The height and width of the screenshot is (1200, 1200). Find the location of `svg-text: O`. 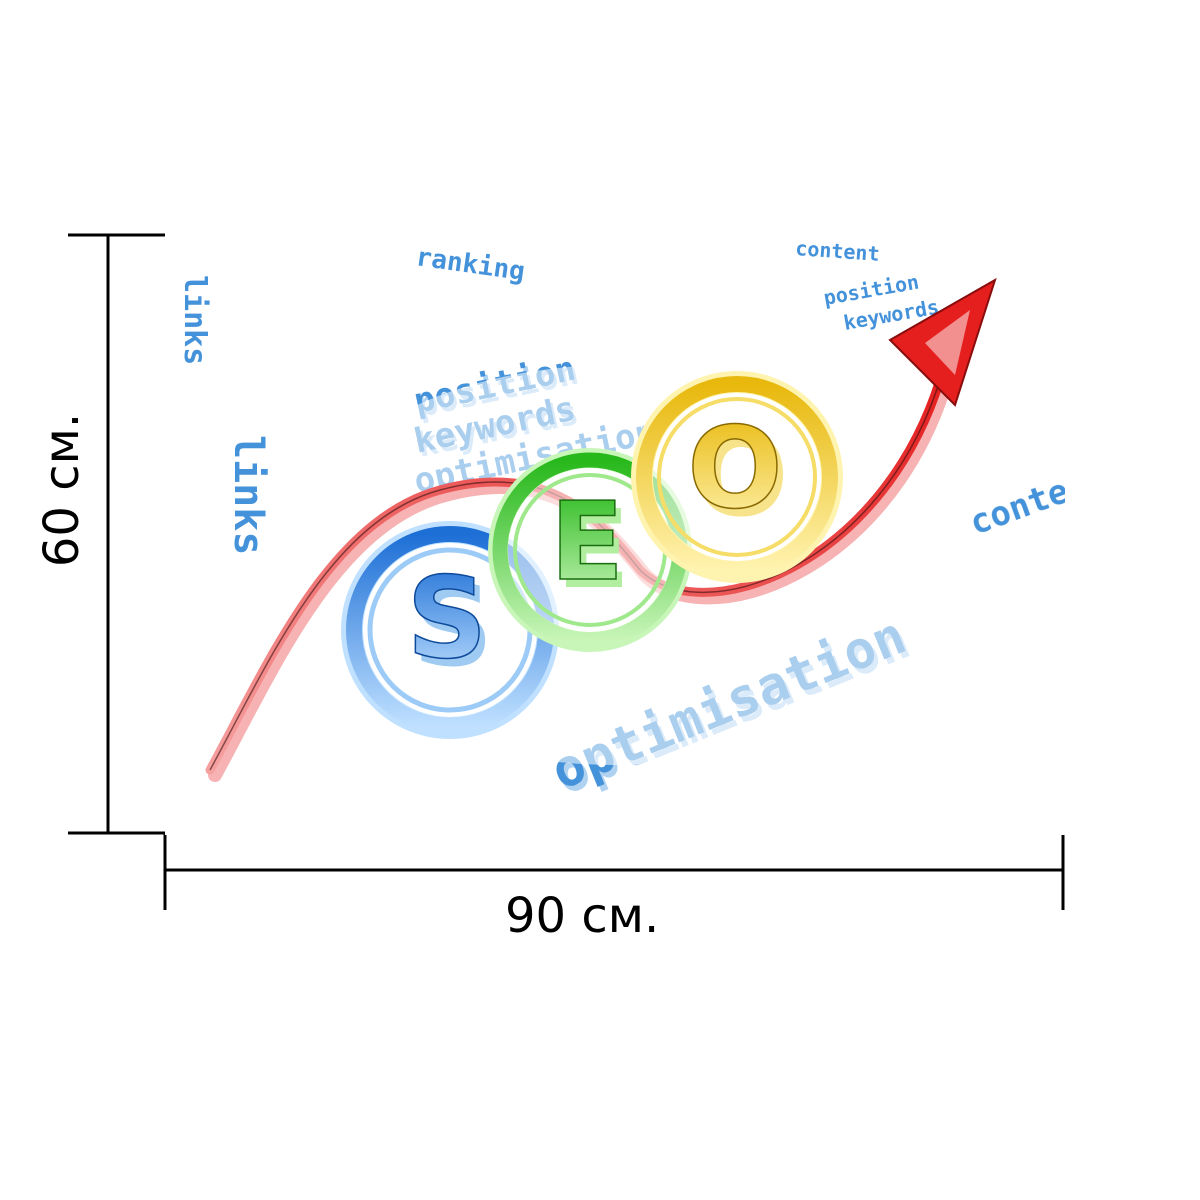

svg-text: O is located at coordinates (740, 477).